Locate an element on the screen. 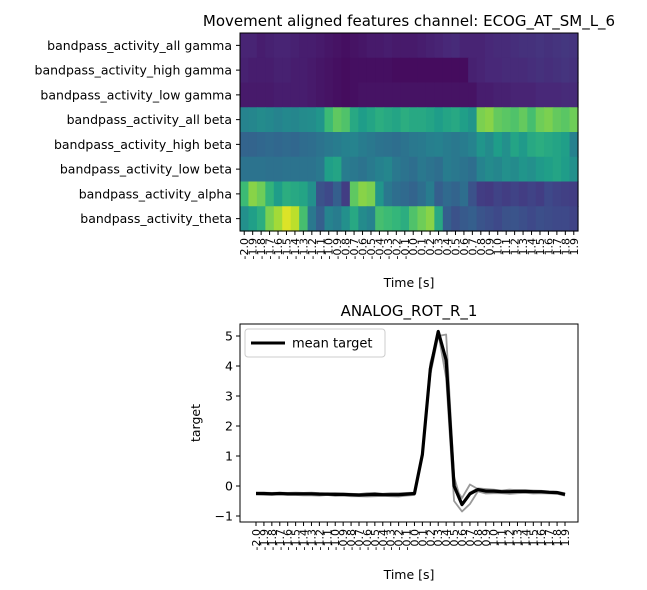 The image size is (647, 590). line-x-tick-label: 0.1 is located at coordinates (422, 538).